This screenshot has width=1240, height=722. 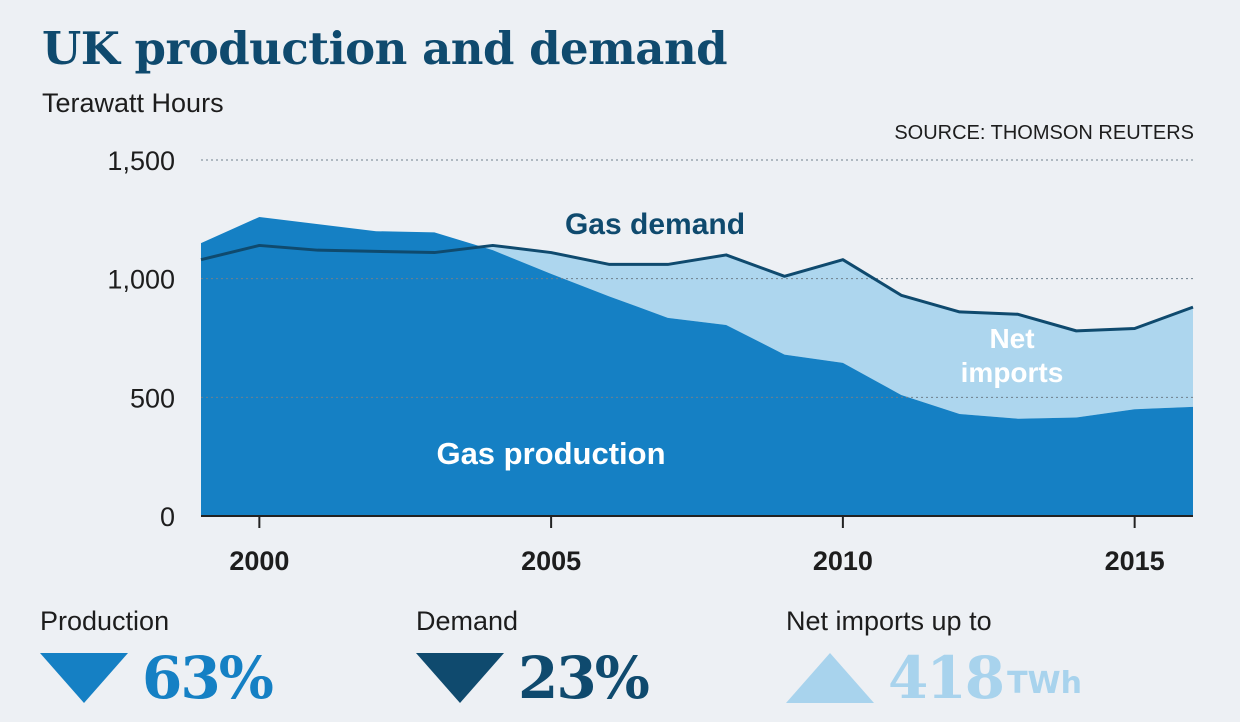 What do you see at coordinates (385, 48) in the screenshot?
I see `chart-title: UK production and demand` at bounding box center [385, 48].